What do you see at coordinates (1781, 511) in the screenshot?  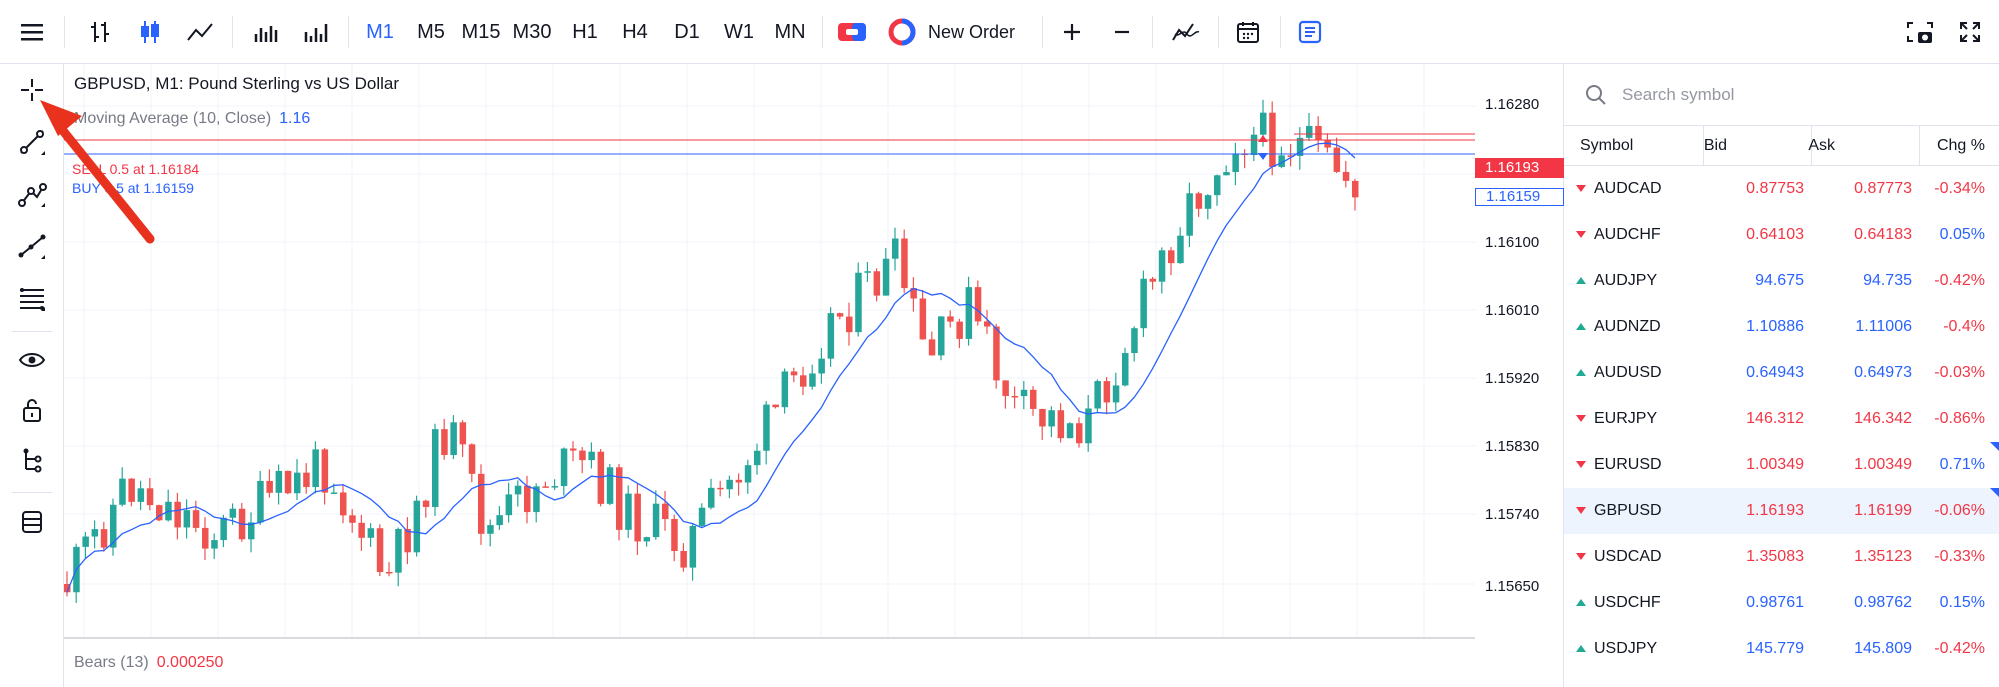 I see `watchlist-row: GBPUSD 1.16193 1.16199 -0.06%` at bounding box center [1781, 511].